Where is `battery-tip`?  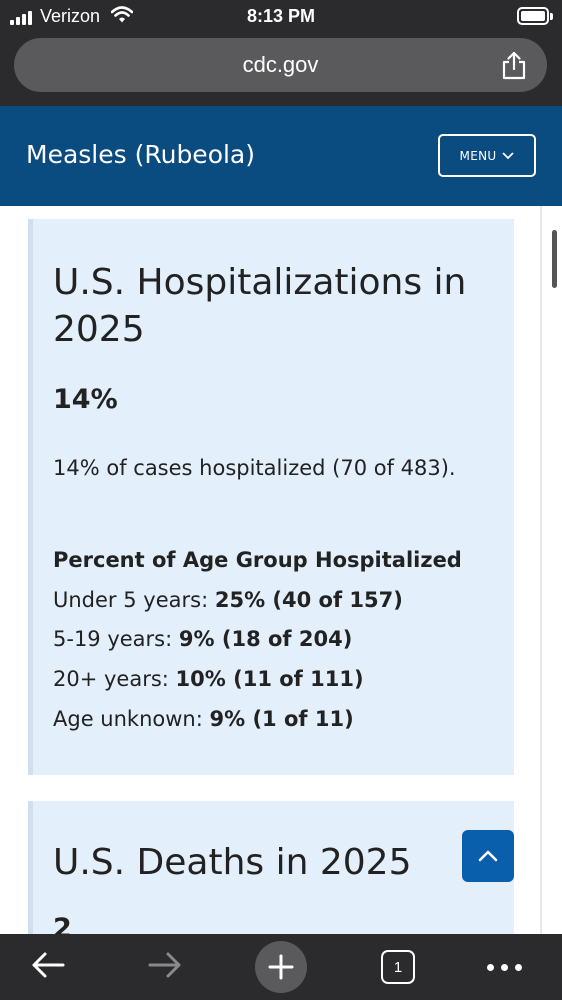 battery-tip is located at coordinates (551, 16).